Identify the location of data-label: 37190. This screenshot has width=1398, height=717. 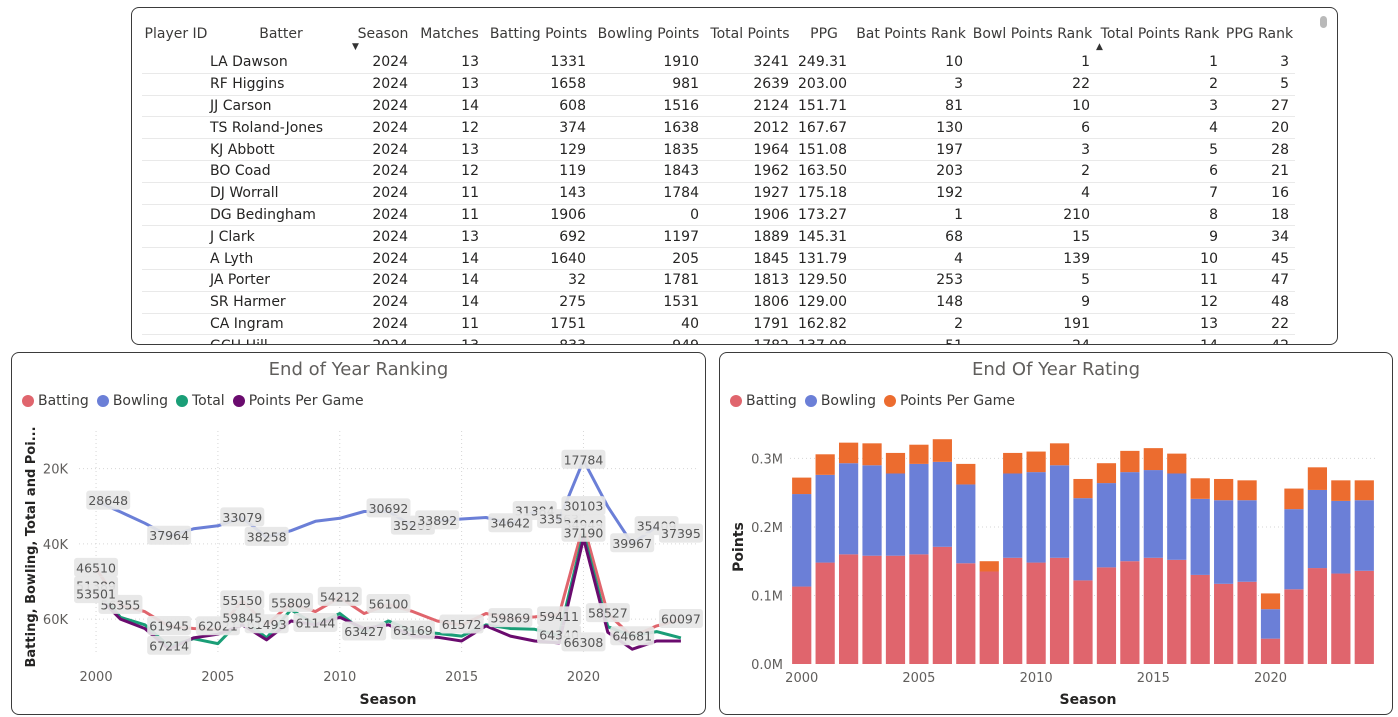
(583, 532).